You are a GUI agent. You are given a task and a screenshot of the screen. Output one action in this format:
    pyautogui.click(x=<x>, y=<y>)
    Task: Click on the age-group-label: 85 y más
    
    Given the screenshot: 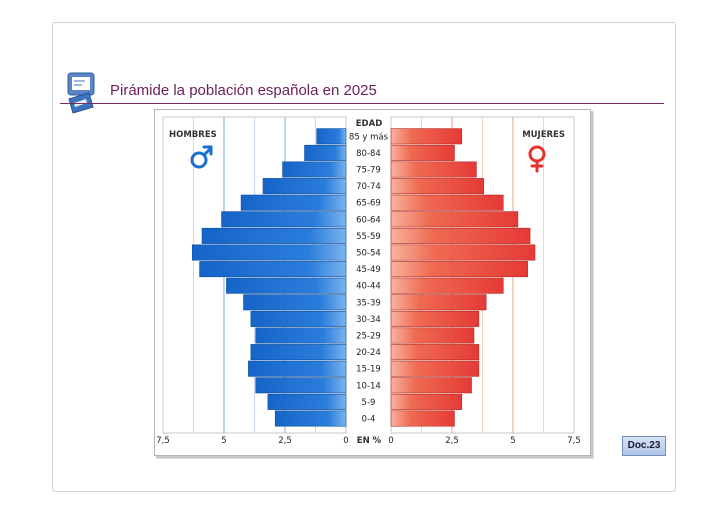 What is the action you would take?
    pyautogui.click(x=369, y=137)
    